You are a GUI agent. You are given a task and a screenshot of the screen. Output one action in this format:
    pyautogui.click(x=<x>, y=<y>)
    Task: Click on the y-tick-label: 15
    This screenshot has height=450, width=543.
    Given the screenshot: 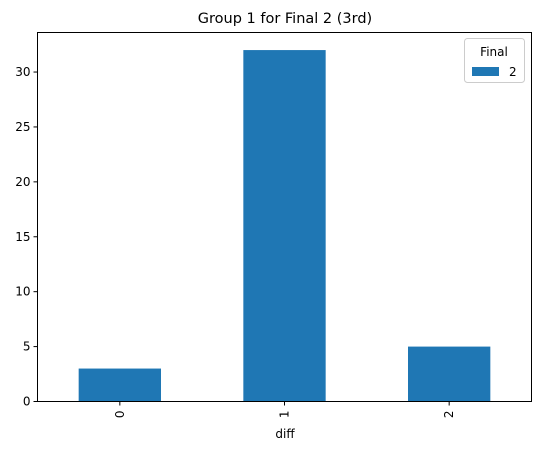 What is the action you would take?
    pyautogui.click(x=22, y=237)
    